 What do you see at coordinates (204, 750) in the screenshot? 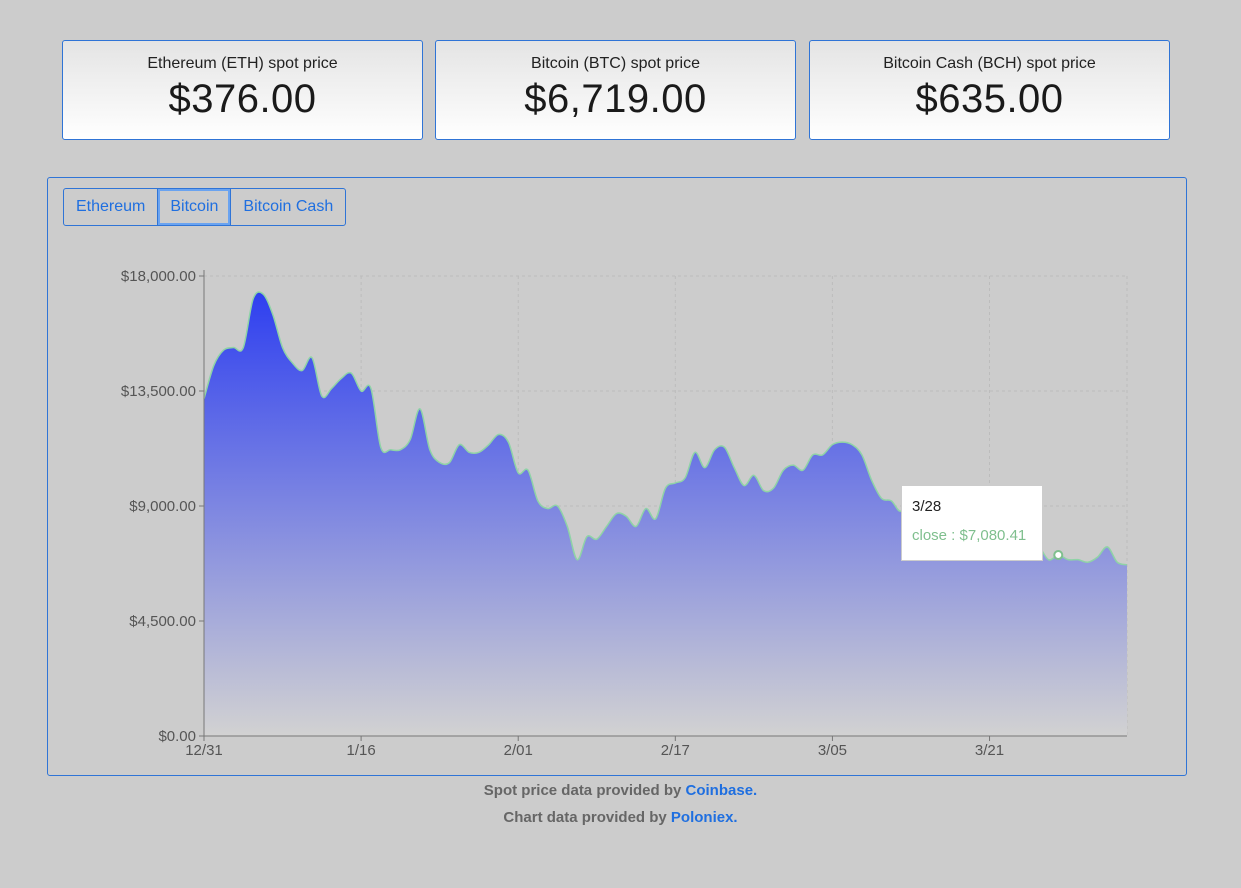
I see `x-tick-label: 12/31` at bounding box center [204, 750].